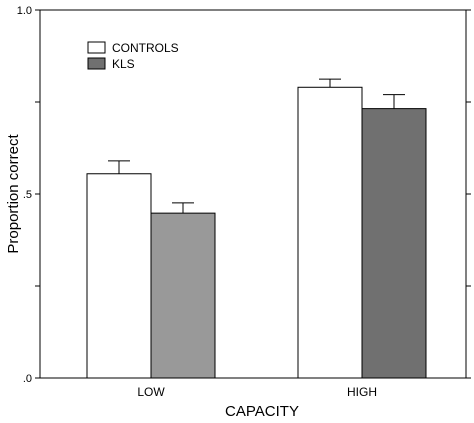  I want to click on legend-label-controls: CONTROLS, so click(145, 48).